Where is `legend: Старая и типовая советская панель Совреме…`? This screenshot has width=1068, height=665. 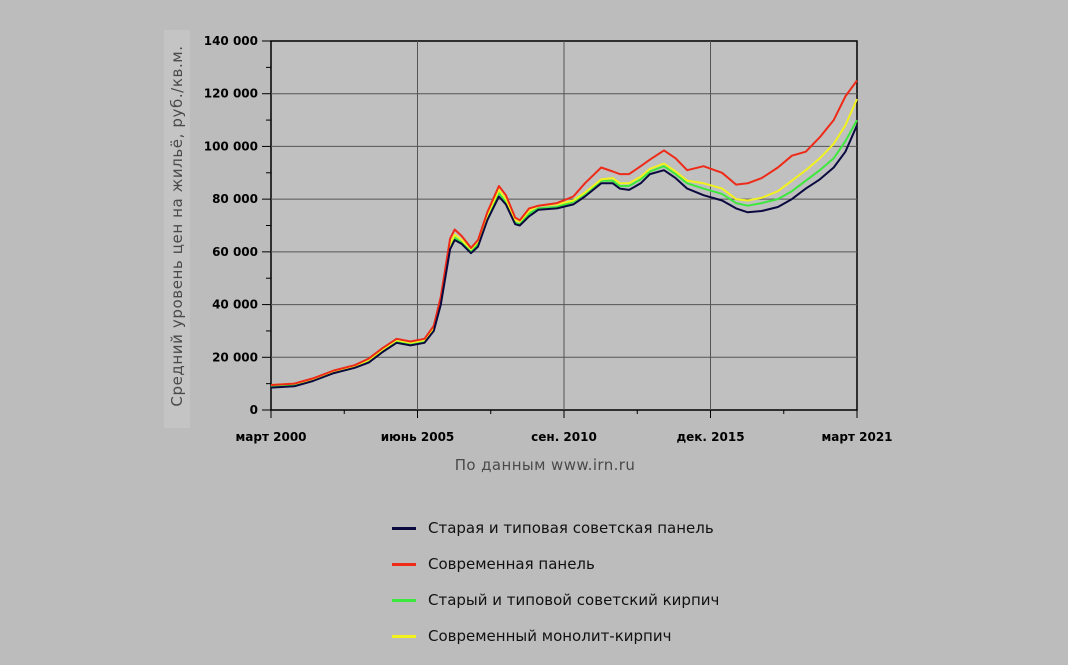 legend: Старая и типовая советская панель Совреме… is located at coordinates (602, 582).